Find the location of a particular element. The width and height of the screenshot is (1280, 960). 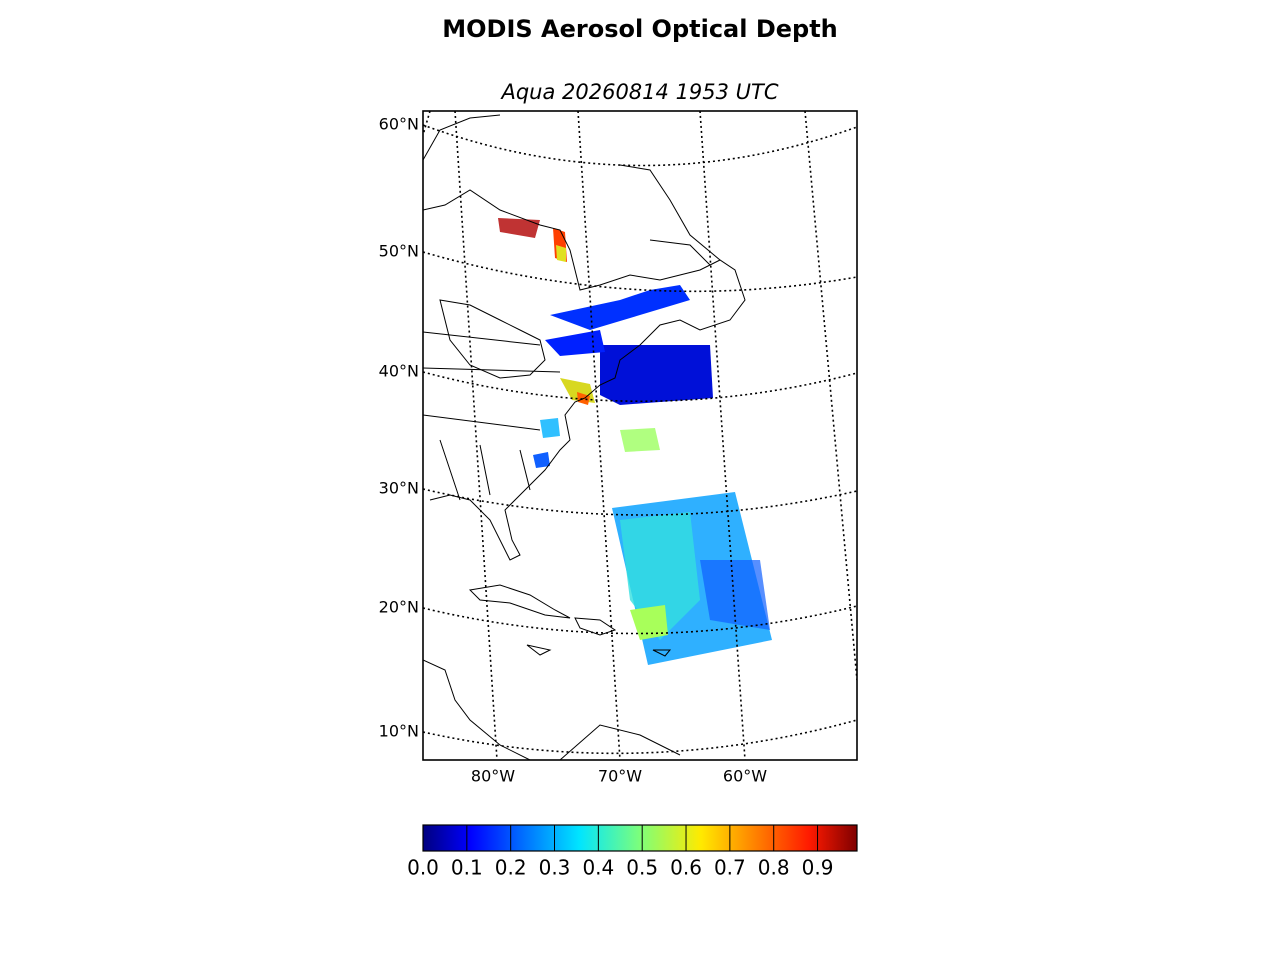

lon-label: 60°W is located at coordinates (745, 776).